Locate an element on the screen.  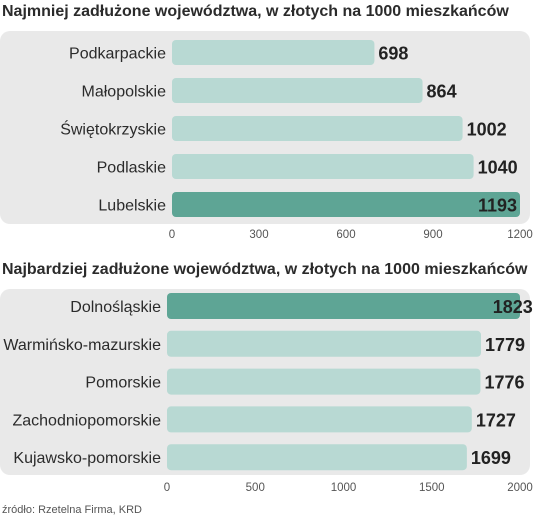
value-label: 1040 is located at coordinates (498, 168).